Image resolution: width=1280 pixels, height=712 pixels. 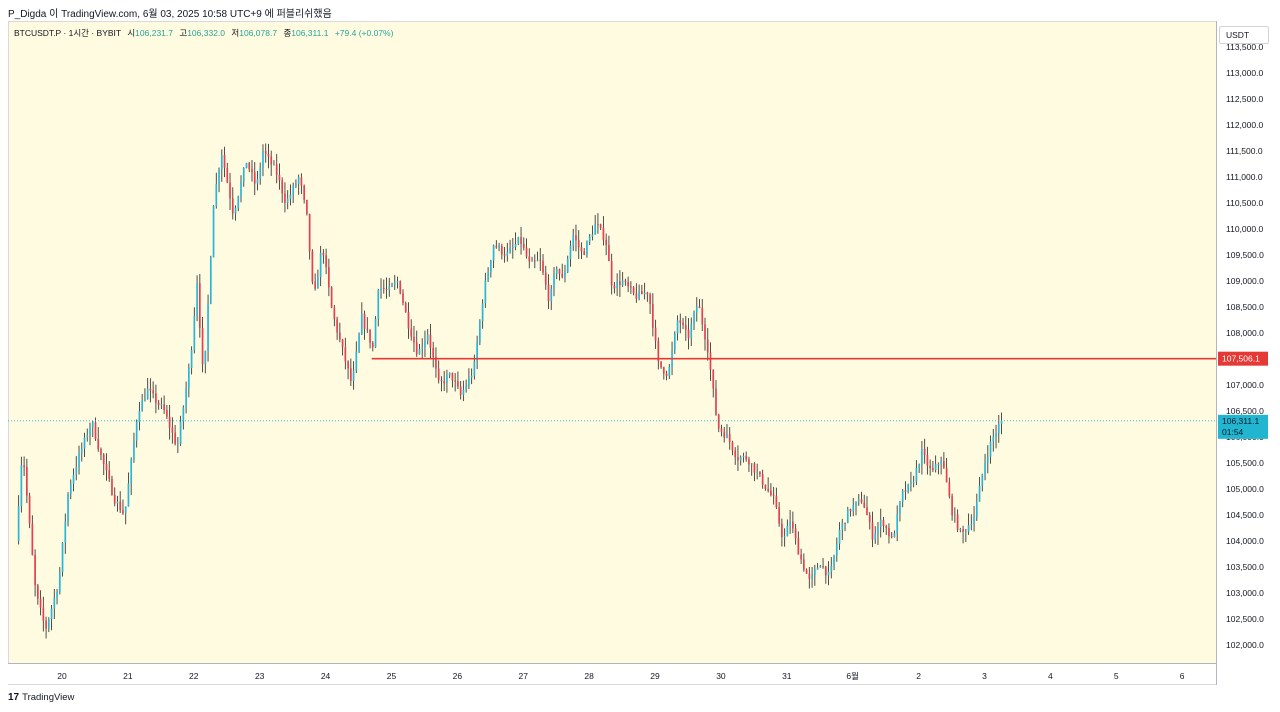 I want to click on legend-change: +79.4 (+0.07%), so click(x=364, y=33).